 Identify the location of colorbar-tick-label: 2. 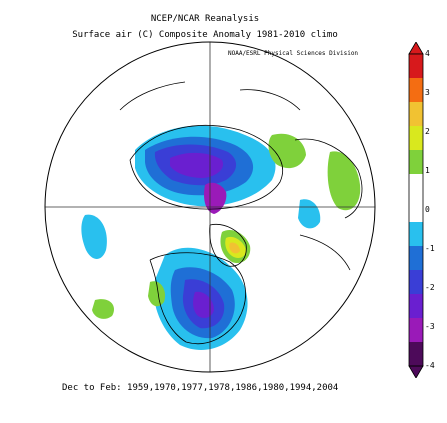
(427, 131).